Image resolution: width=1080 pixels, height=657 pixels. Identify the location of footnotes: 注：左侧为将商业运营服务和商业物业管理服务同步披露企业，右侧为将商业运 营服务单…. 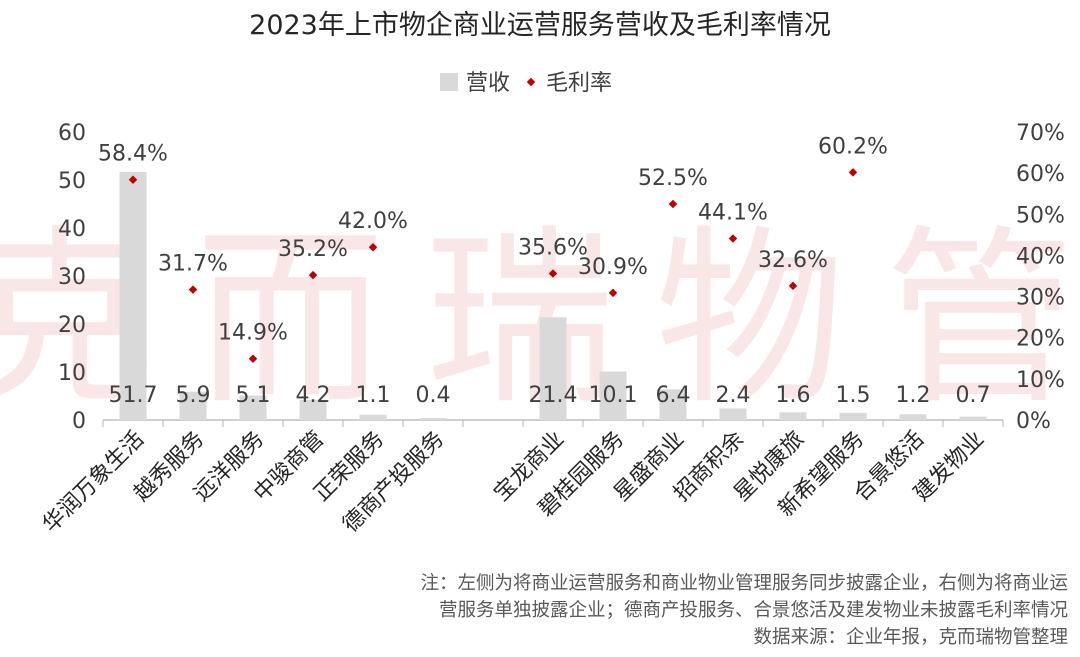
(744, 610).